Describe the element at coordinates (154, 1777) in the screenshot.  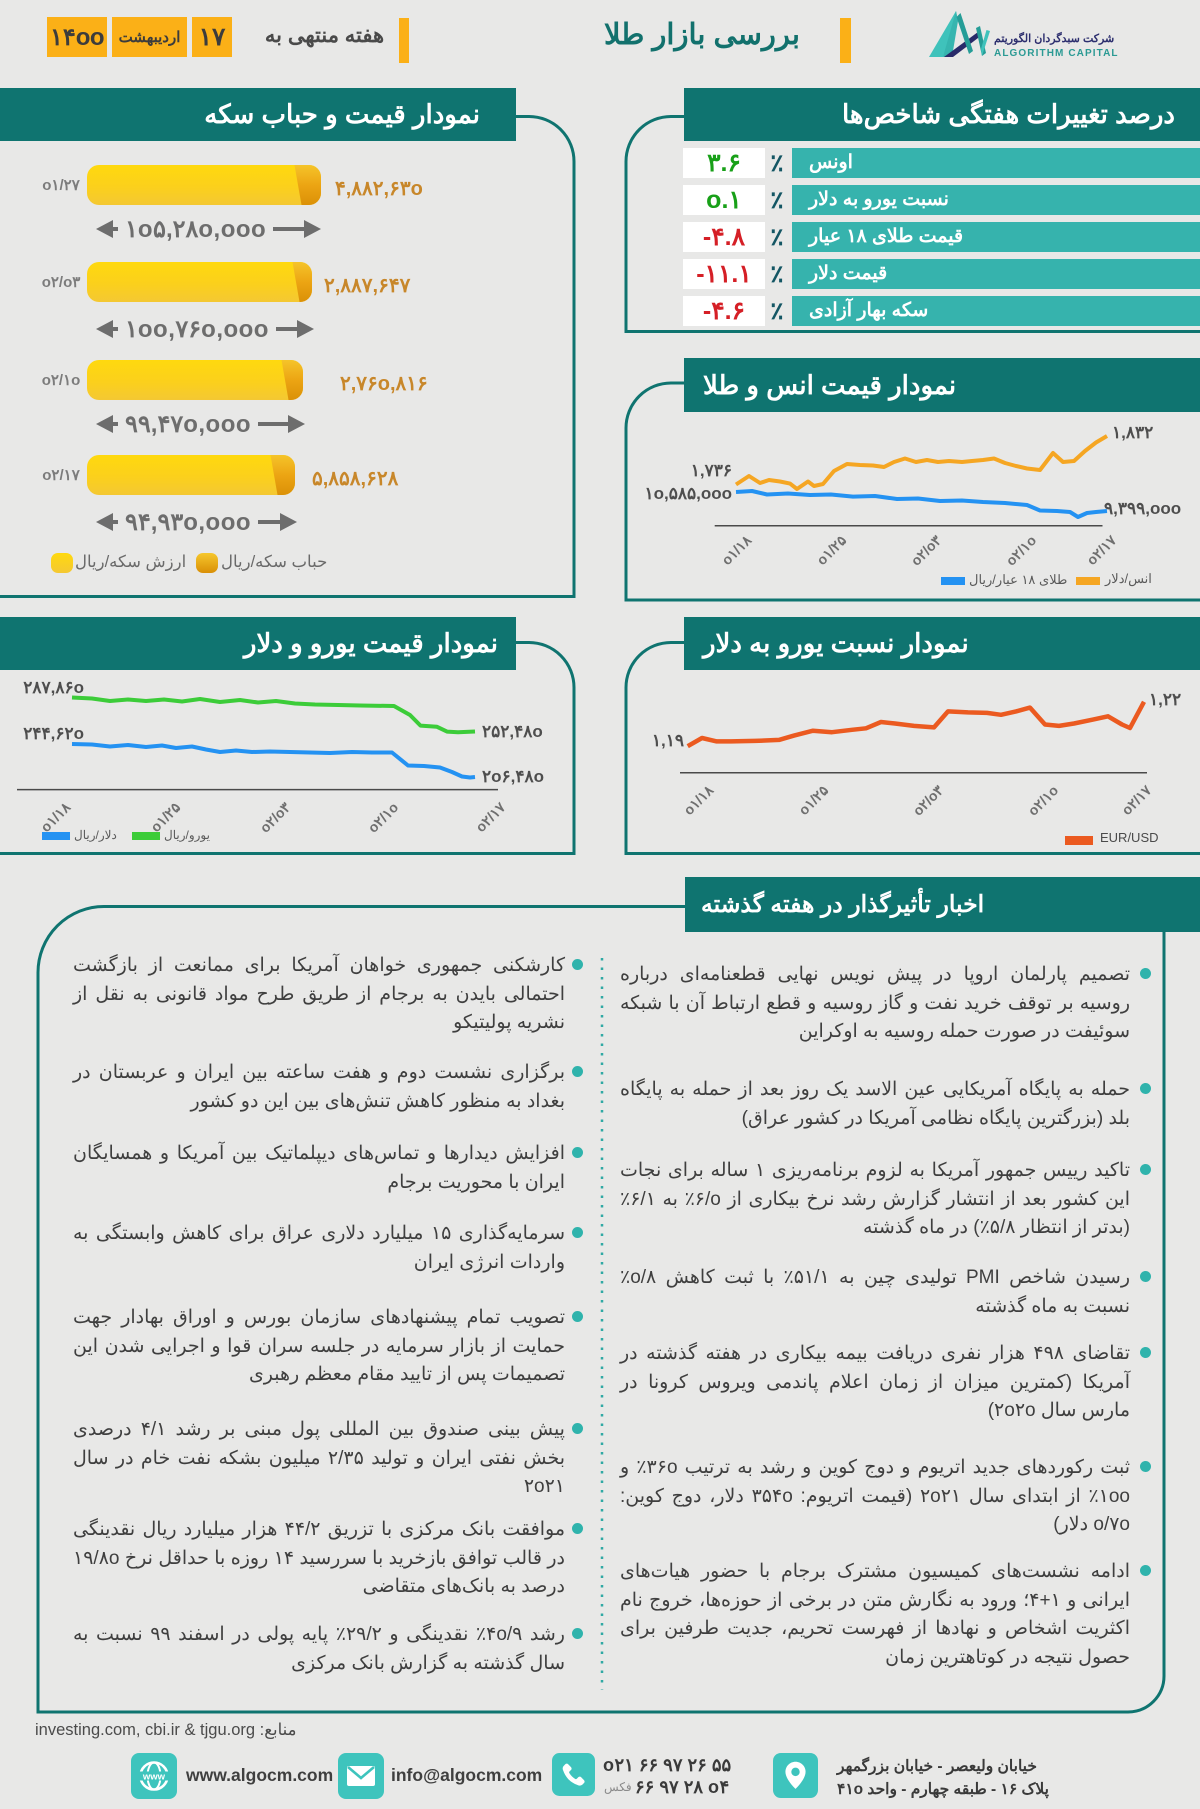
I see `svg-text: www` at that location.